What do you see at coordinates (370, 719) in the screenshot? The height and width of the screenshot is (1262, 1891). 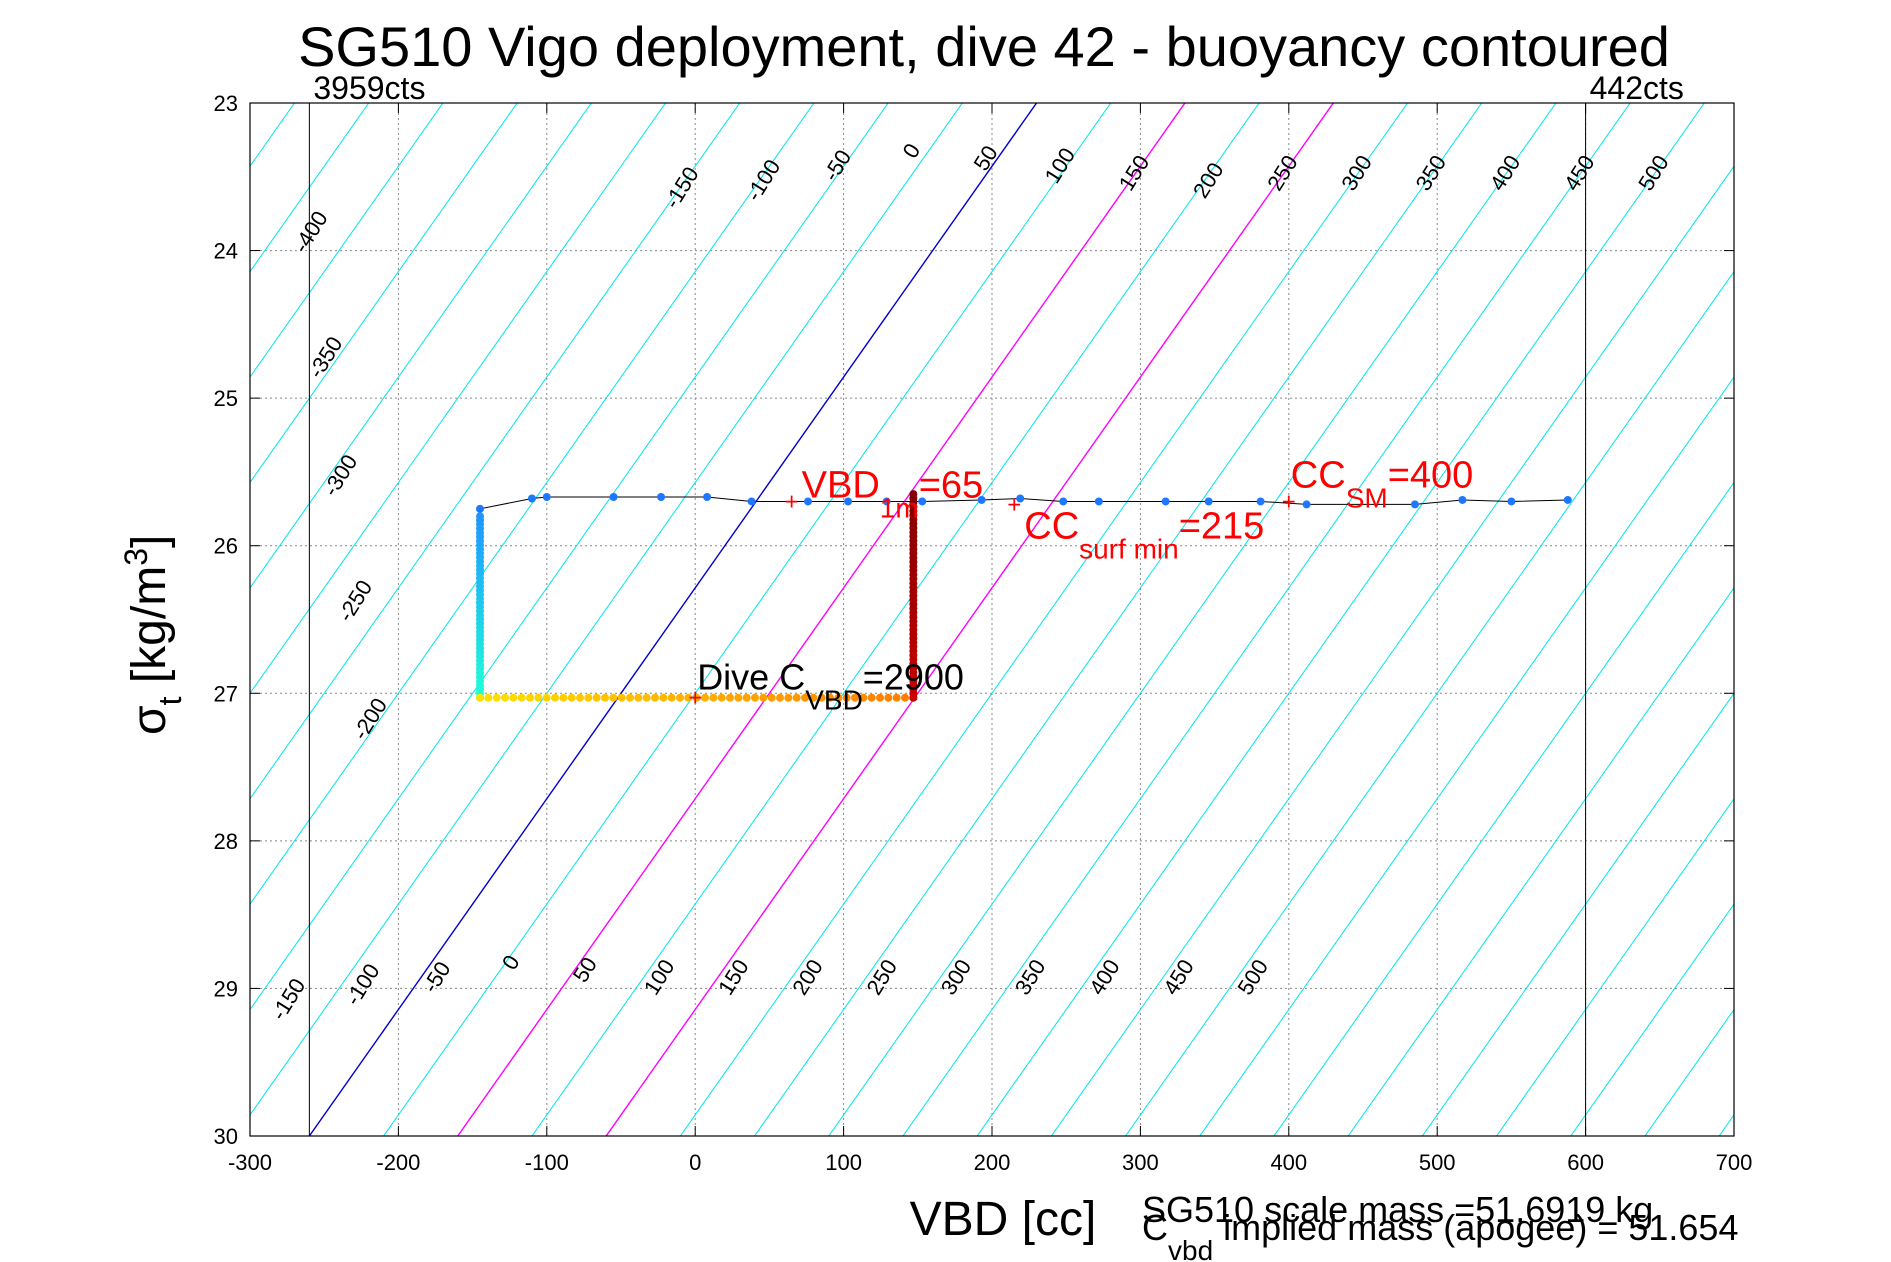 I see `contour-label: -200` at bounding box center [370, 719].